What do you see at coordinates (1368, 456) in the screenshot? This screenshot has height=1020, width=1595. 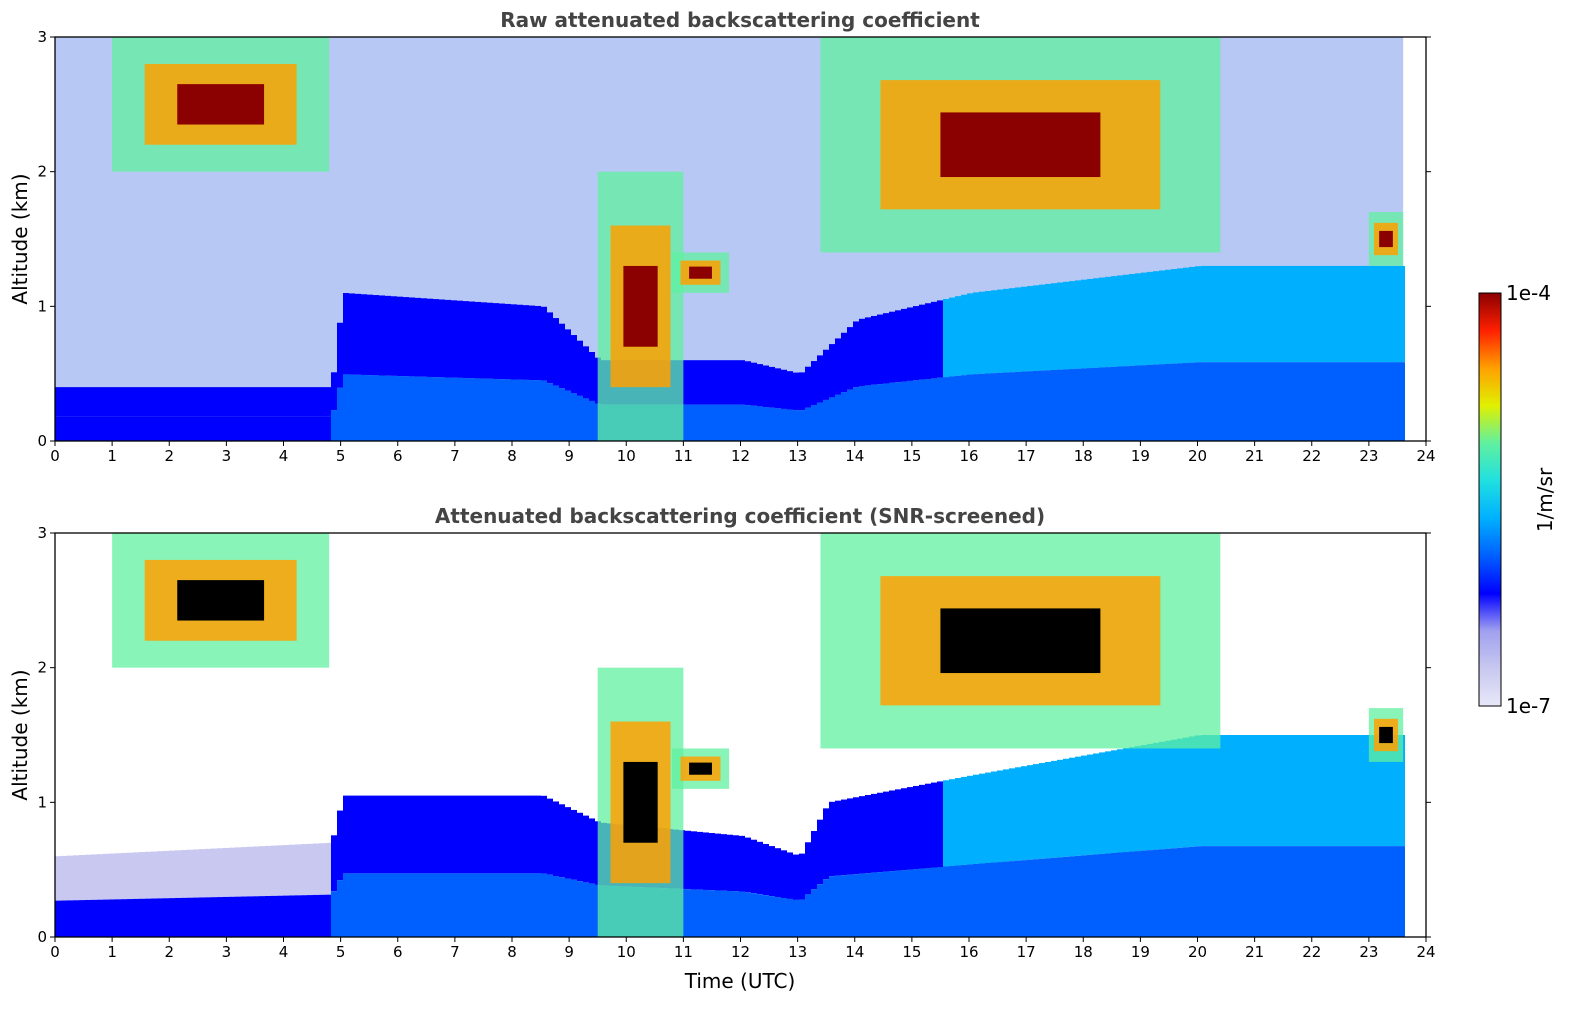 I see `svg-text: 23` at bounding box center [1368, 456].